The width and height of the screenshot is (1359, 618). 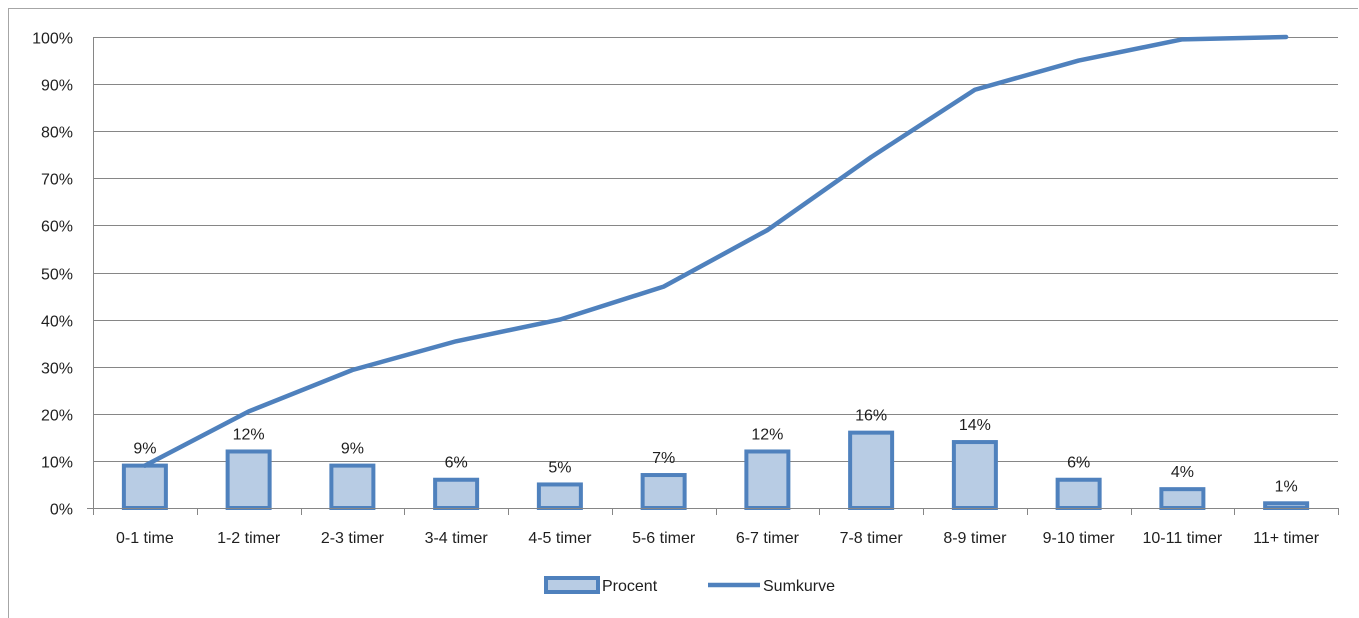 What do you see at coordinates (57, 369) in the screenshot?
I see `y-tick-label: 30%` at bounding box center [57, 369].